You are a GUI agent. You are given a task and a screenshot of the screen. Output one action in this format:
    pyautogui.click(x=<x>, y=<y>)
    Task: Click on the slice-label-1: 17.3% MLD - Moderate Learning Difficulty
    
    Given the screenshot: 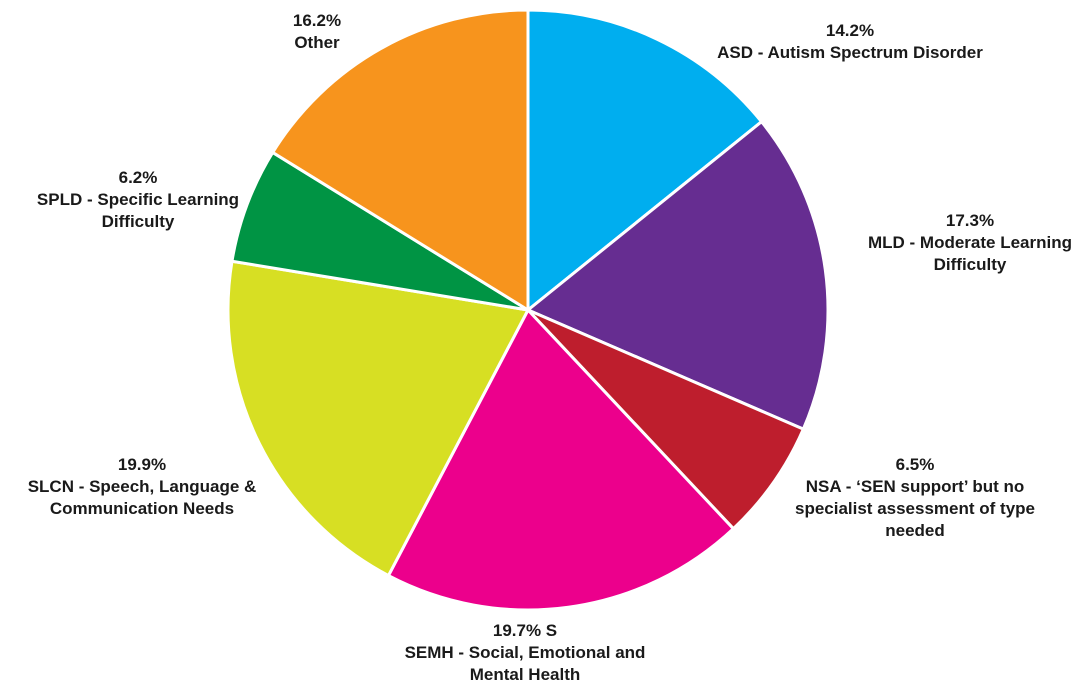 What is the action you would take?
    pyautogui.click(x=970, y=242)
    